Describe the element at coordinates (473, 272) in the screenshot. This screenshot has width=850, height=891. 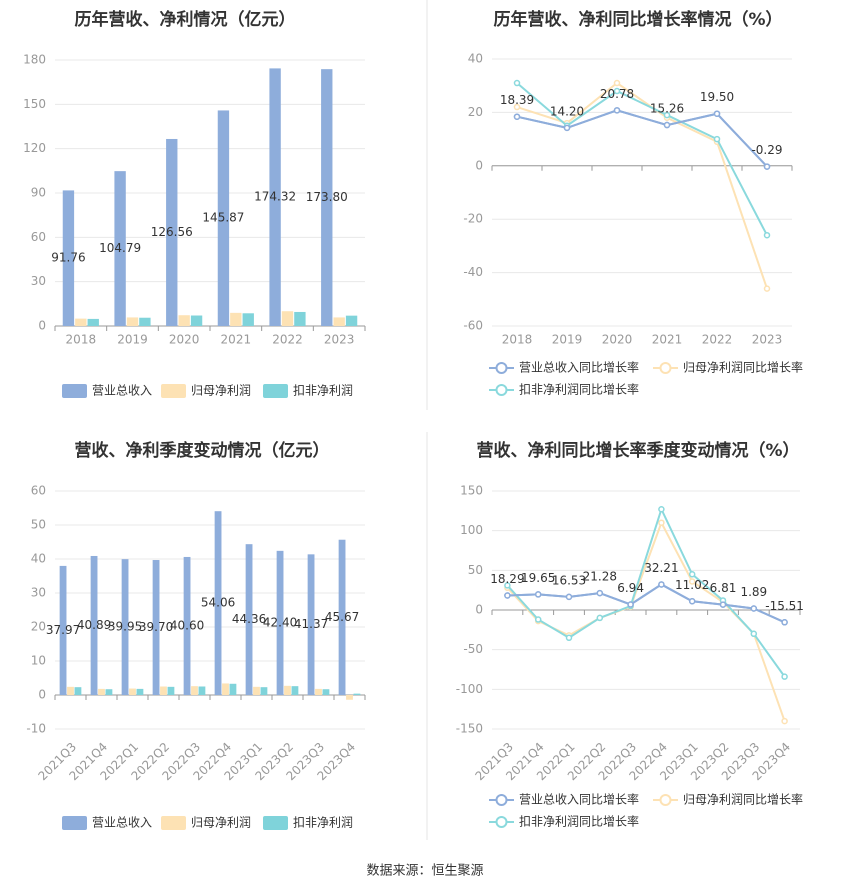
I see `y-tick-label: -40` at that location.